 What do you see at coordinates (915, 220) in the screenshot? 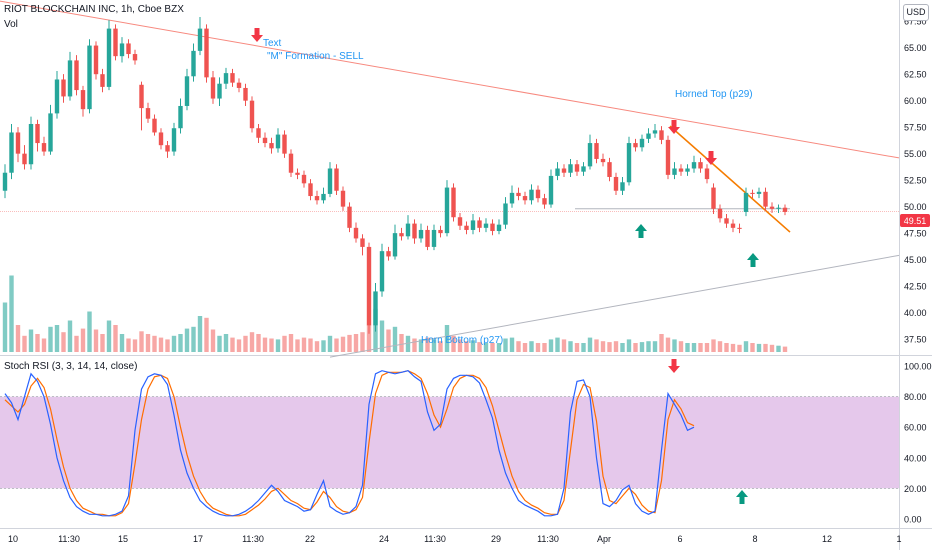
I see `last-price-badge: 49.51` at bounding box center [915, 220].